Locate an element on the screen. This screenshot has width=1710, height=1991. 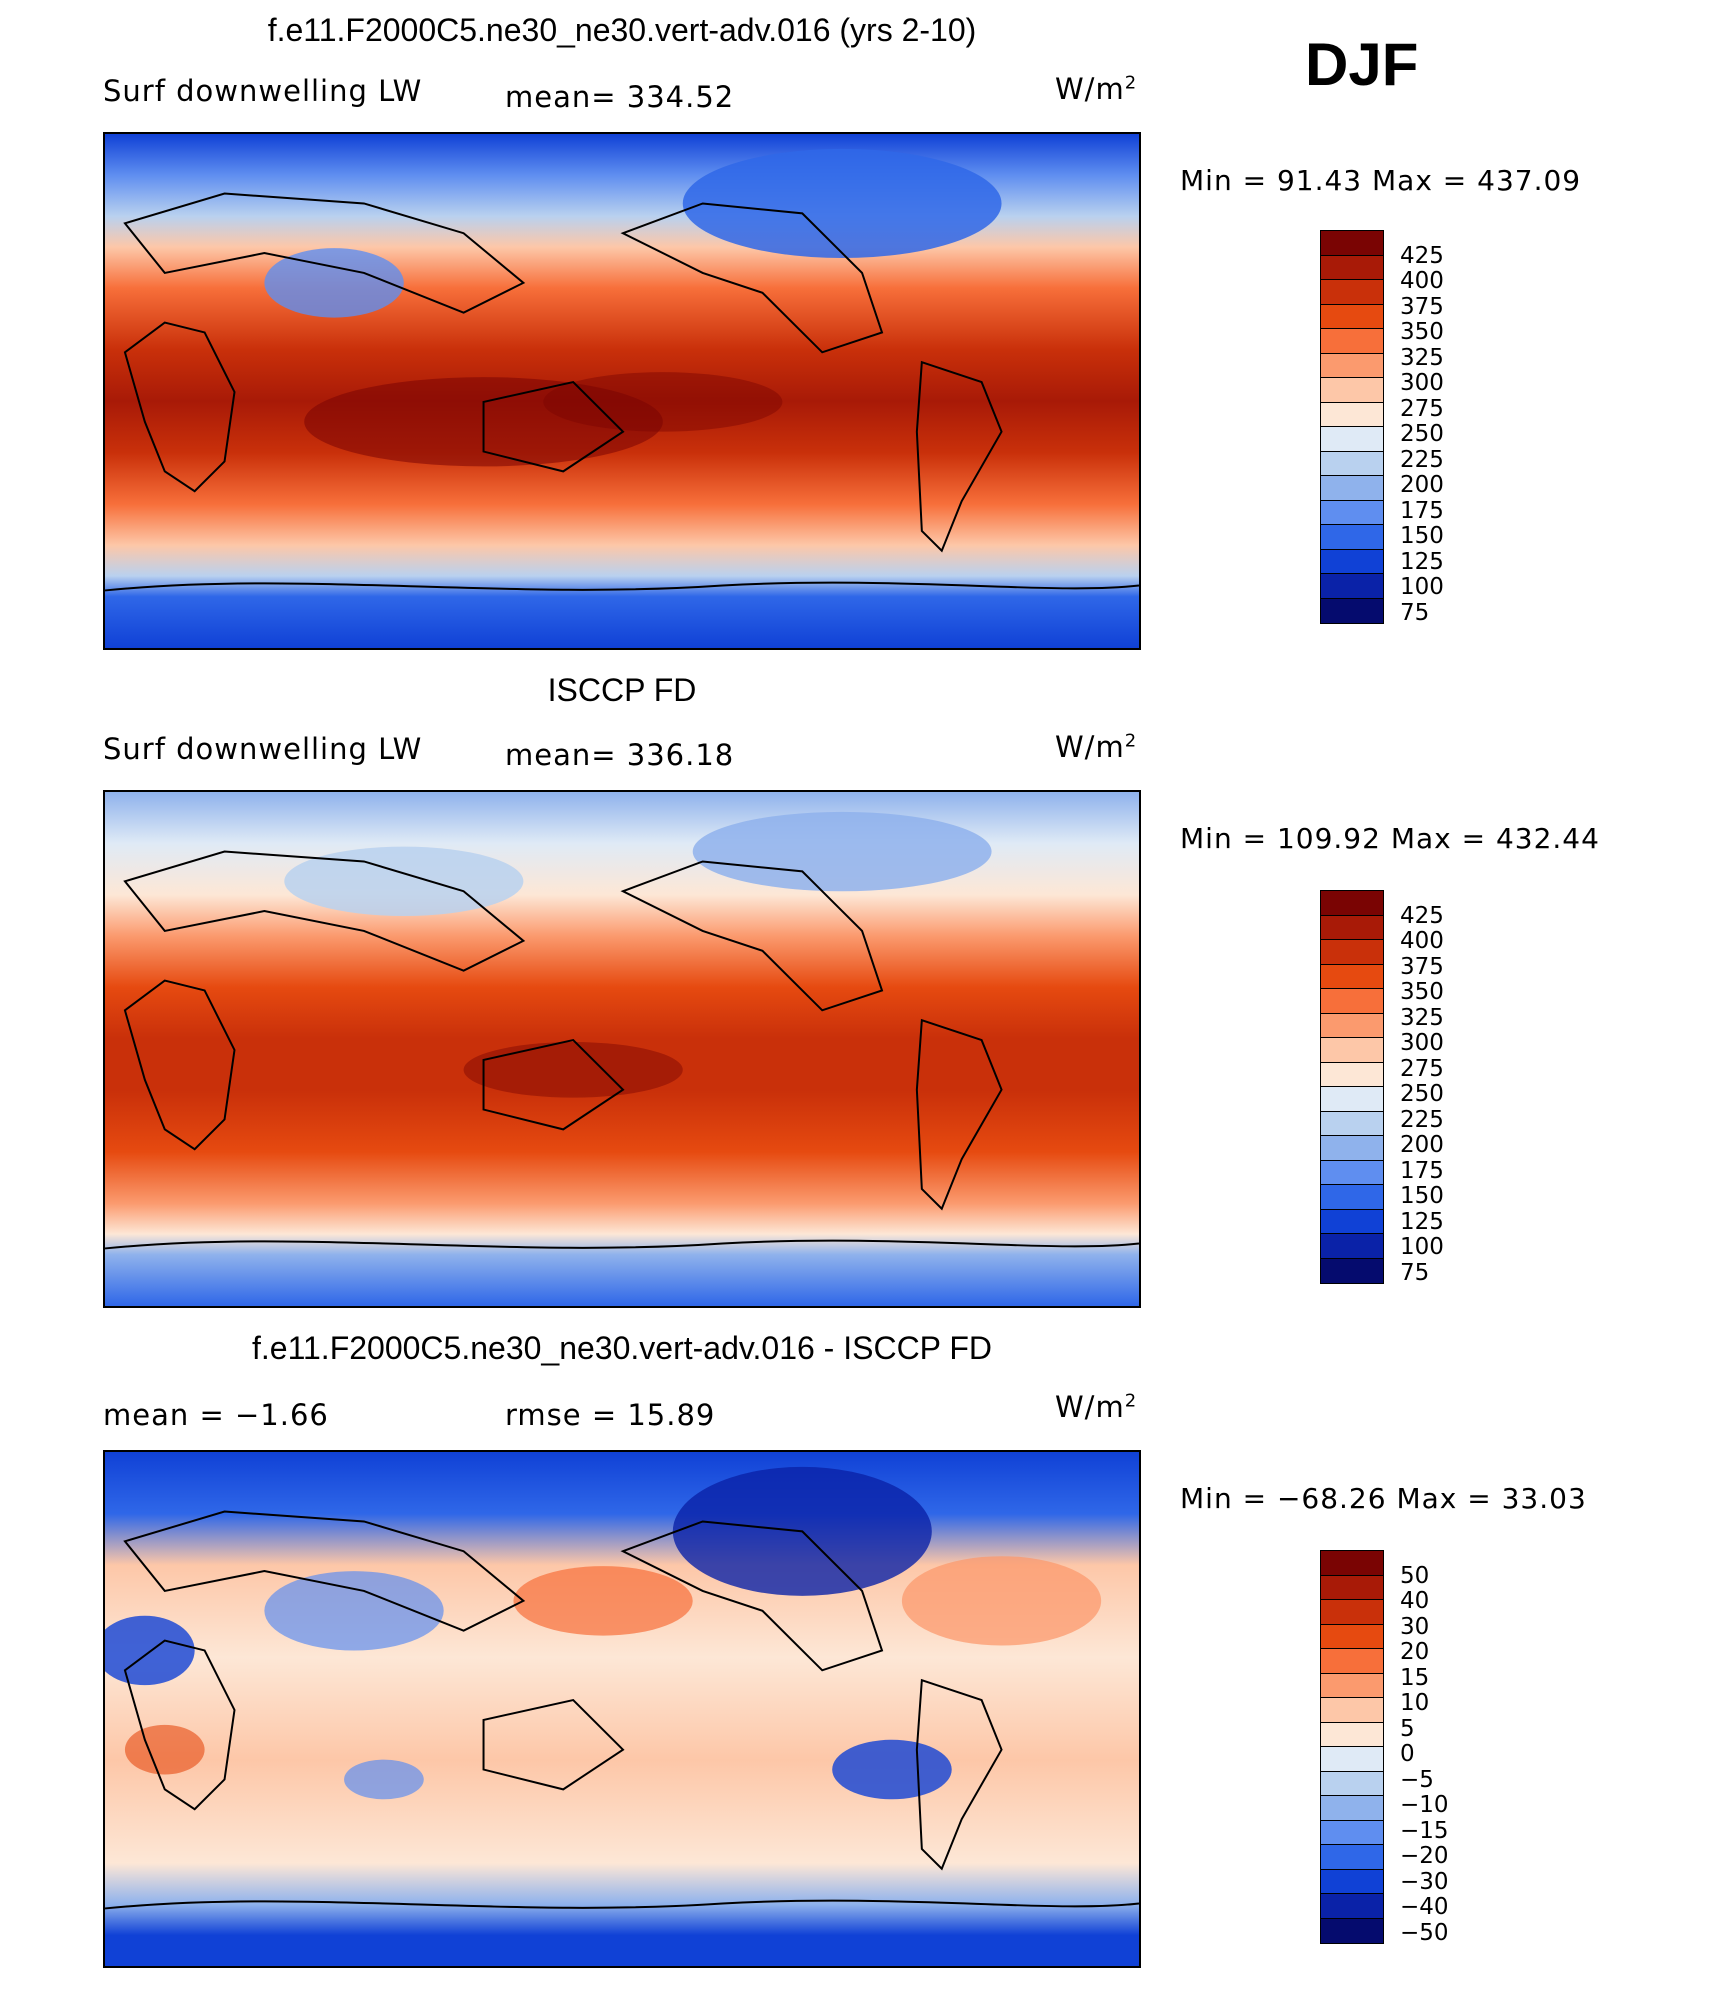
panel-obs-mean: mean= 336.18 is located at coordinates (620, 755).